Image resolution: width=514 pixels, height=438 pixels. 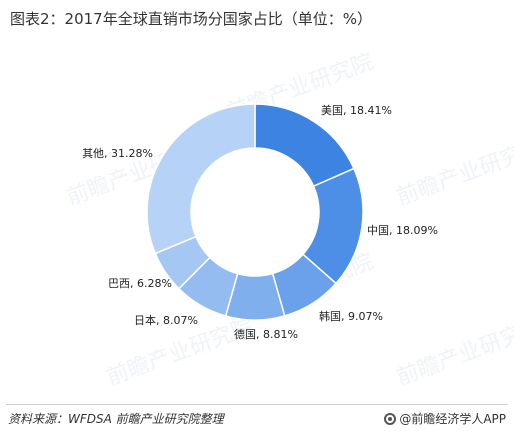 What do you see at coordinates (191, 19) in the screenshot?
I see `chart-title: 图表2：2017年全球直销市场分国家占比（单位：%）` at bounding box center [191, 19].